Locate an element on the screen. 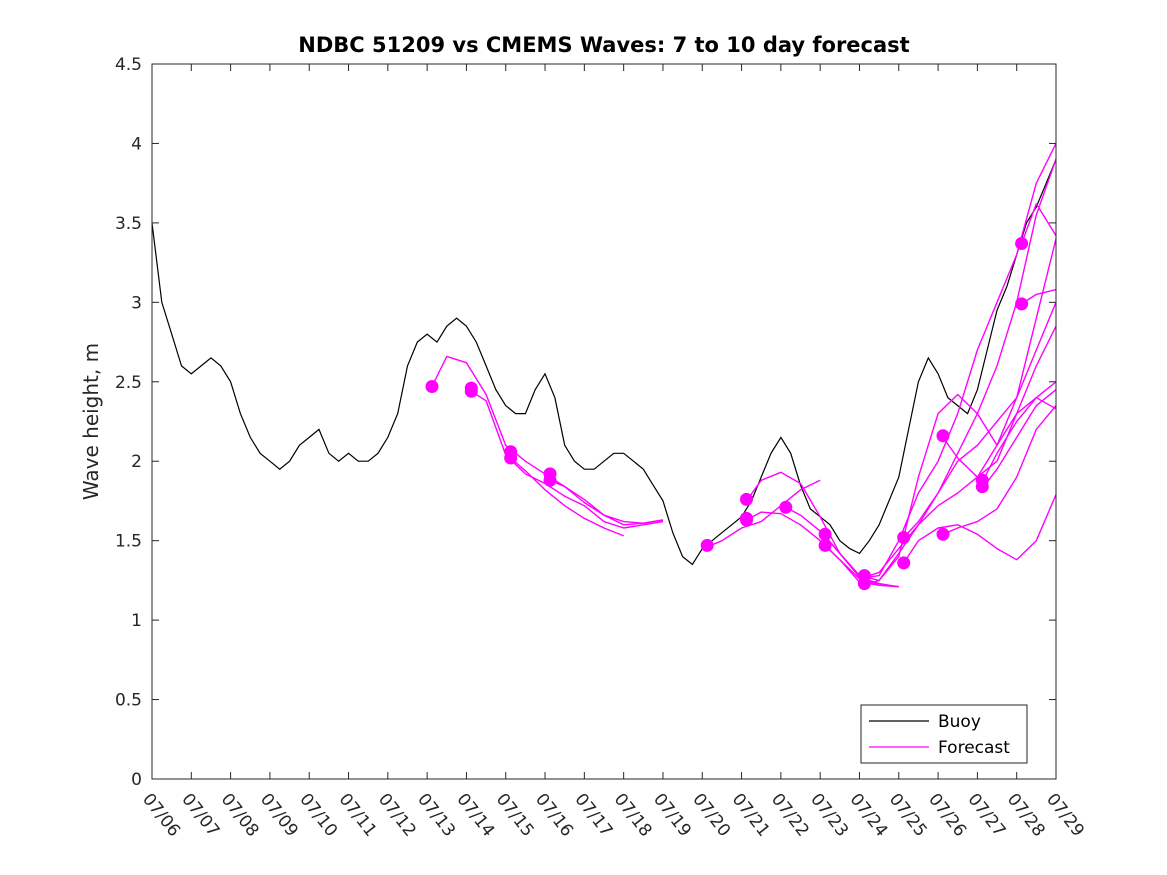 The width and height of the screenshot is (1167, 875). y-tick-label: 2 is located at coordinates (136, 462).